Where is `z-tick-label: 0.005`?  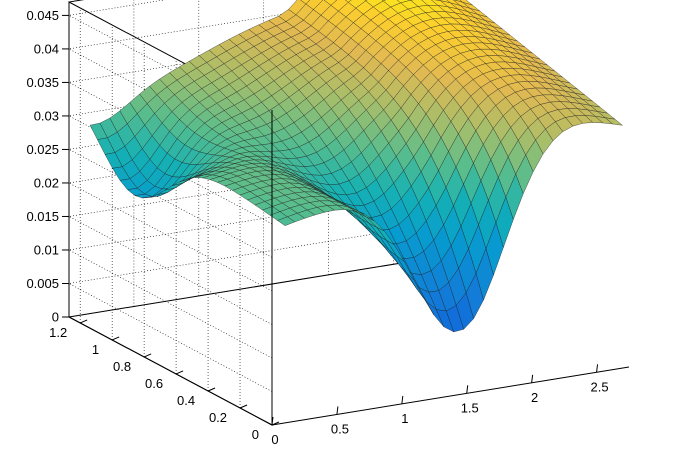
z-tick-label: 0.005 is located at coordinates (42, 283).